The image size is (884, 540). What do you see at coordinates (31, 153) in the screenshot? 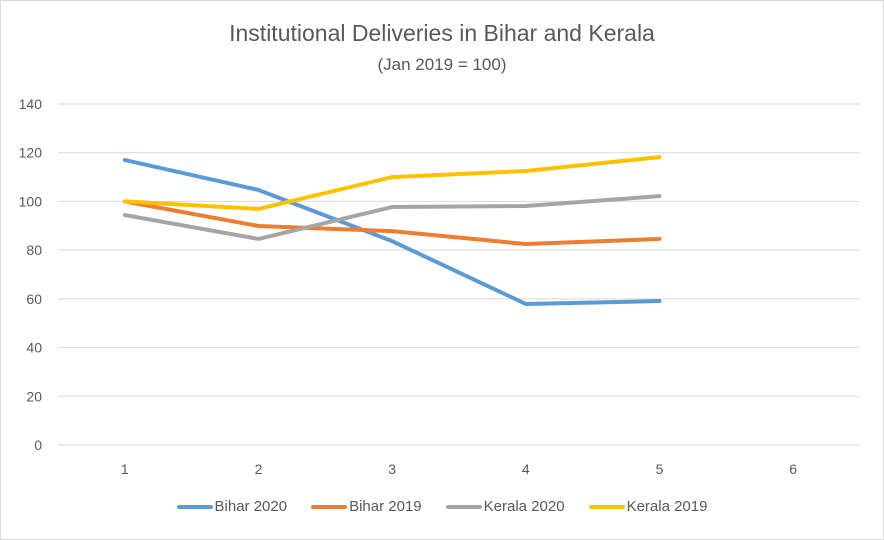
I see `y-tick-label: 120` at bounding box center [31, 153].